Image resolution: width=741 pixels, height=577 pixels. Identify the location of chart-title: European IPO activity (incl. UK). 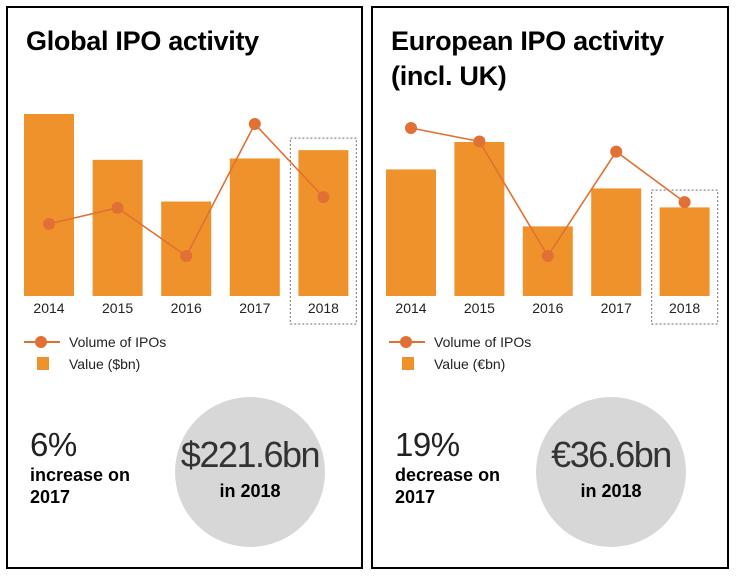
(527, 58).